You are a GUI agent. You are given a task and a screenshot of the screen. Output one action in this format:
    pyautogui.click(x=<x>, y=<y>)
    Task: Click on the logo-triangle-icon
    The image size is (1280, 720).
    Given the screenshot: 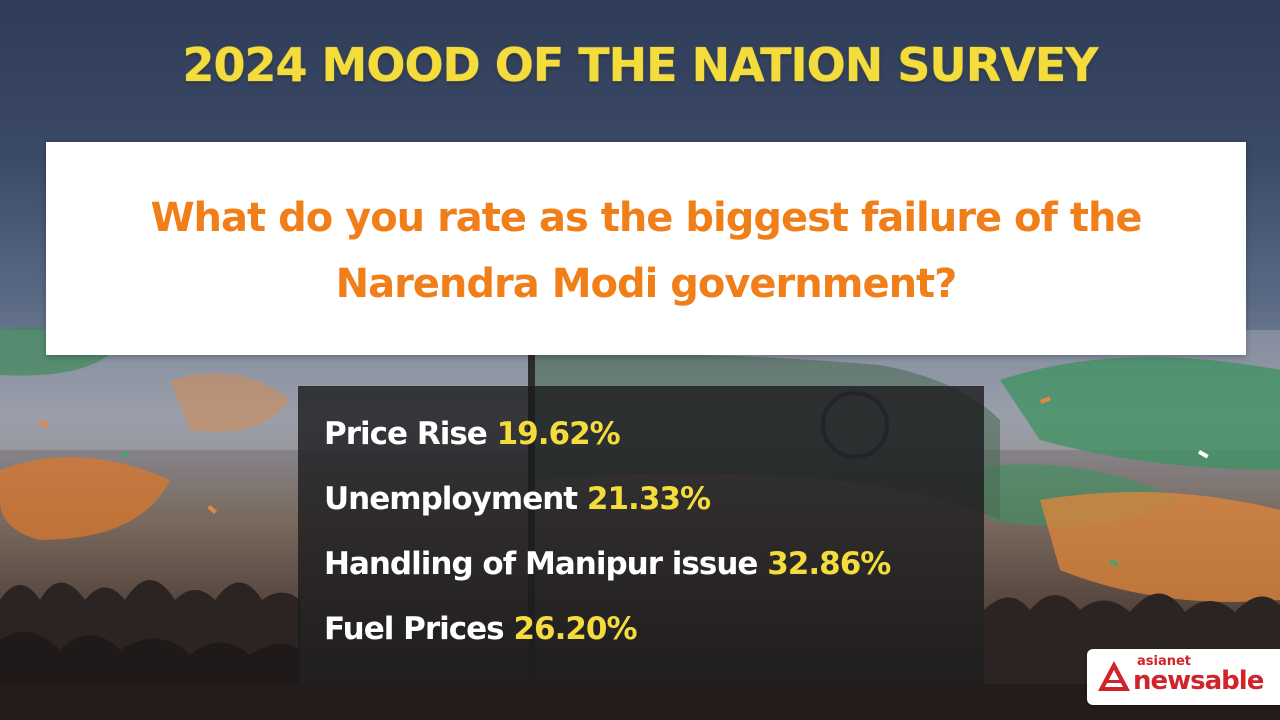 What is the action you would take?
    pyautogui.click(x=1114, y=676)
    